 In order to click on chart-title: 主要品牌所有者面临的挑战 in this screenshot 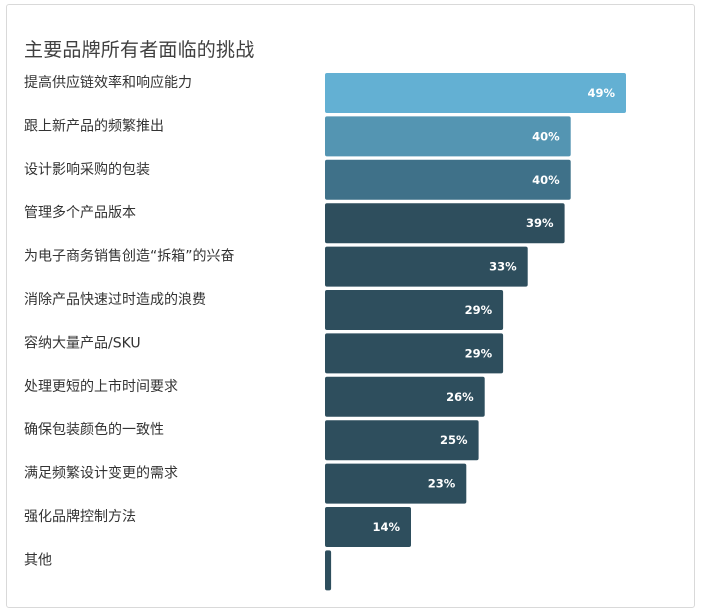, I will do `click(139, 50)`.